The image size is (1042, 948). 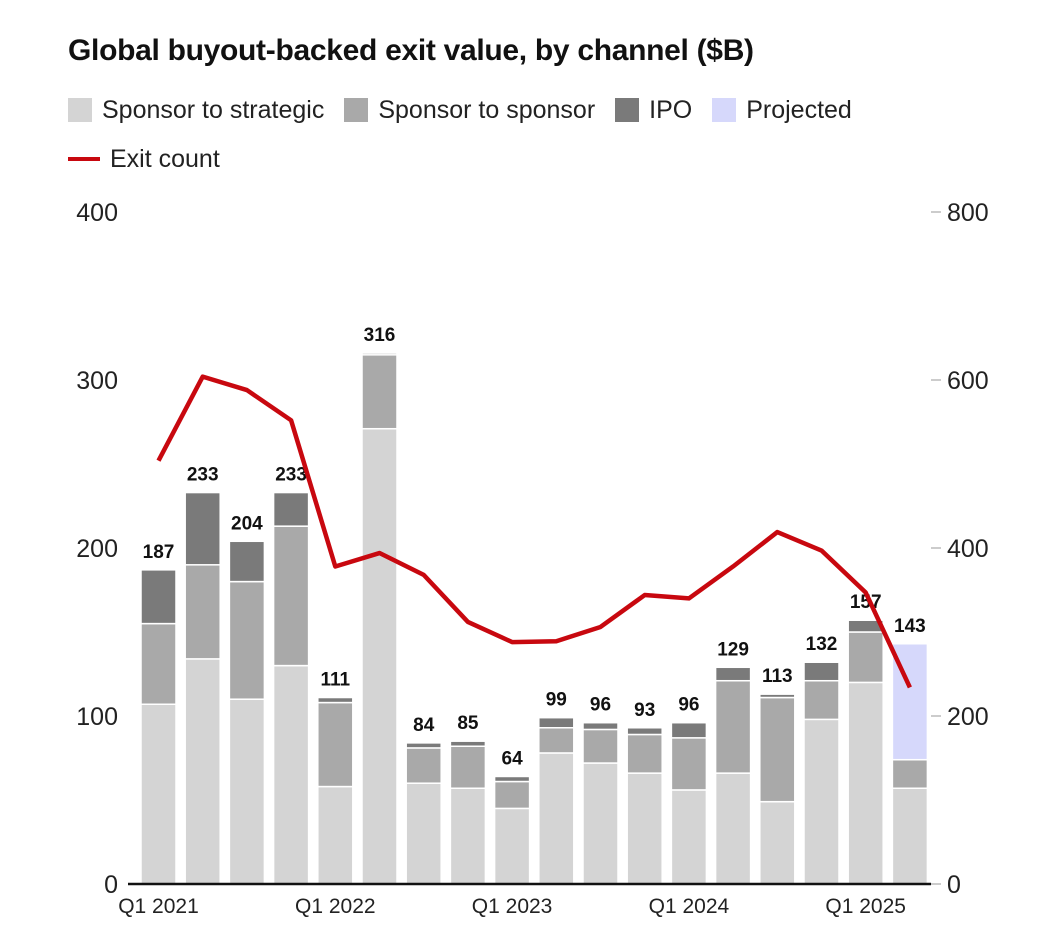 What do you see at coordinates (822, 644) in the screenshot?
I see `bar-total-label: 132` at bounding box center [822, 644].